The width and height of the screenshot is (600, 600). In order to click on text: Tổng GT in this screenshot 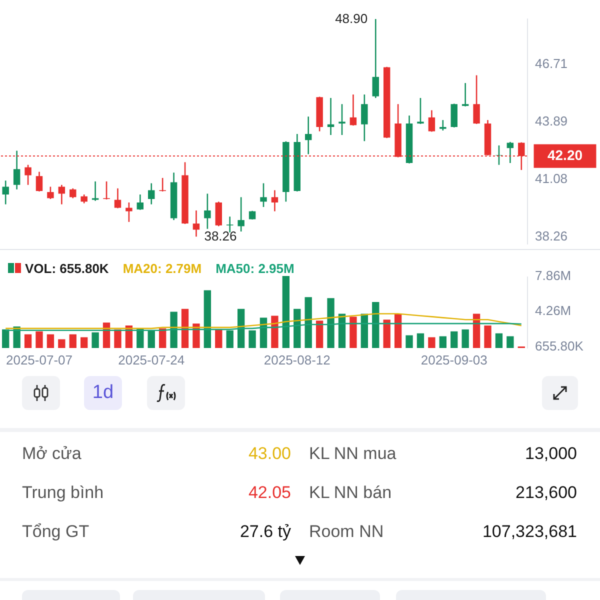, I will do `click(56, 532)`.